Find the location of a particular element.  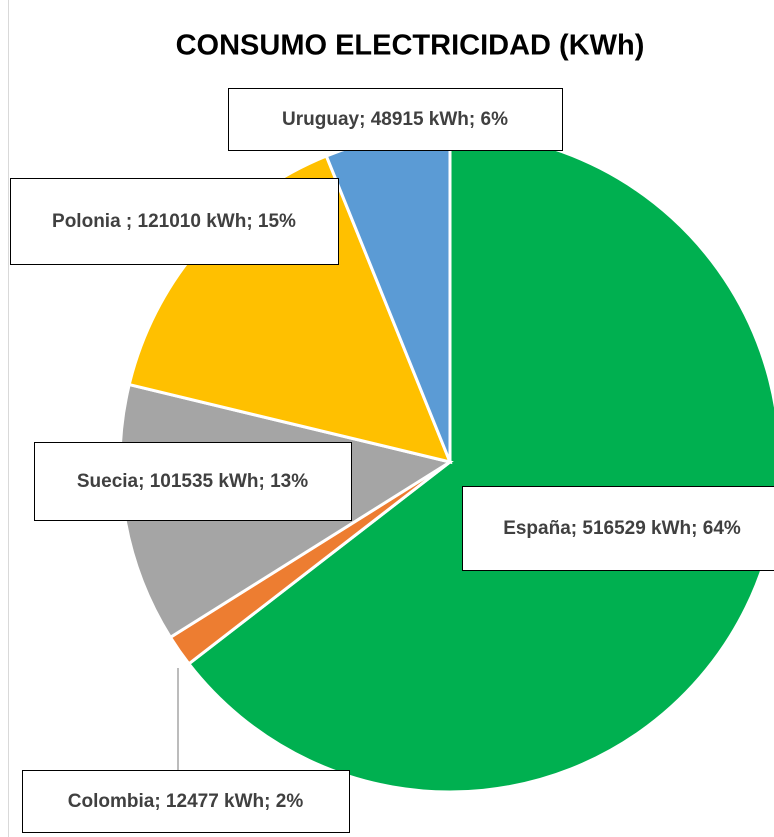

data-label: Uruguay; 48915 kWh; 6% is located at coordinates (395, 119).